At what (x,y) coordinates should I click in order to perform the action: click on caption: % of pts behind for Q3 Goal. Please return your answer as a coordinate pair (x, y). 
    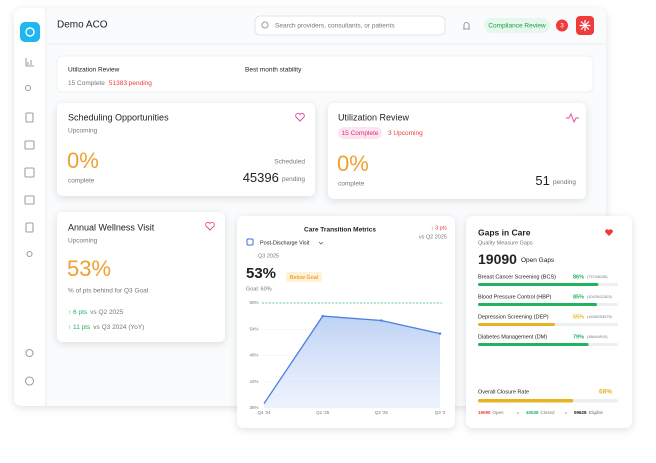
    Looking at the image, I should click on (108, 291).